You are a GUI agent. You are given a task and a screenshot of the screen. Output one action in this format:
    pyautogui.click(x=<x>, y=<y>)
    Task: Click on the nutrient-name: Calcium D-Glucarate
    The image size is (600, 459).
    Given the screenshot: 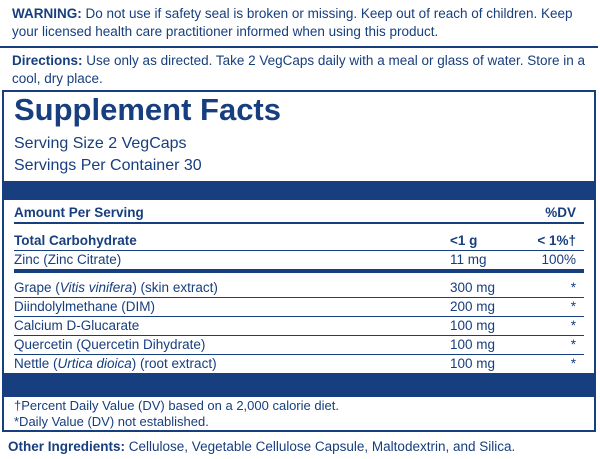 What is the action you would take?
    pyautogui.click(x=76, y=325)
    